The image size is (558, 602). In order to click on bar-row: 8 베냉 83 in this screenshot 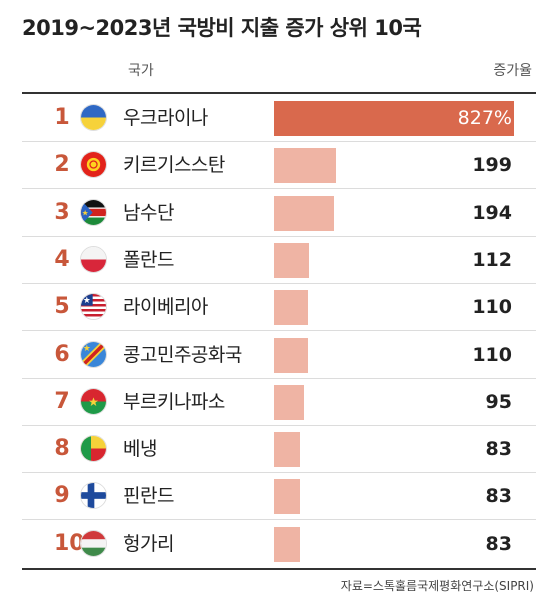, I will do `click(279, 450)`.